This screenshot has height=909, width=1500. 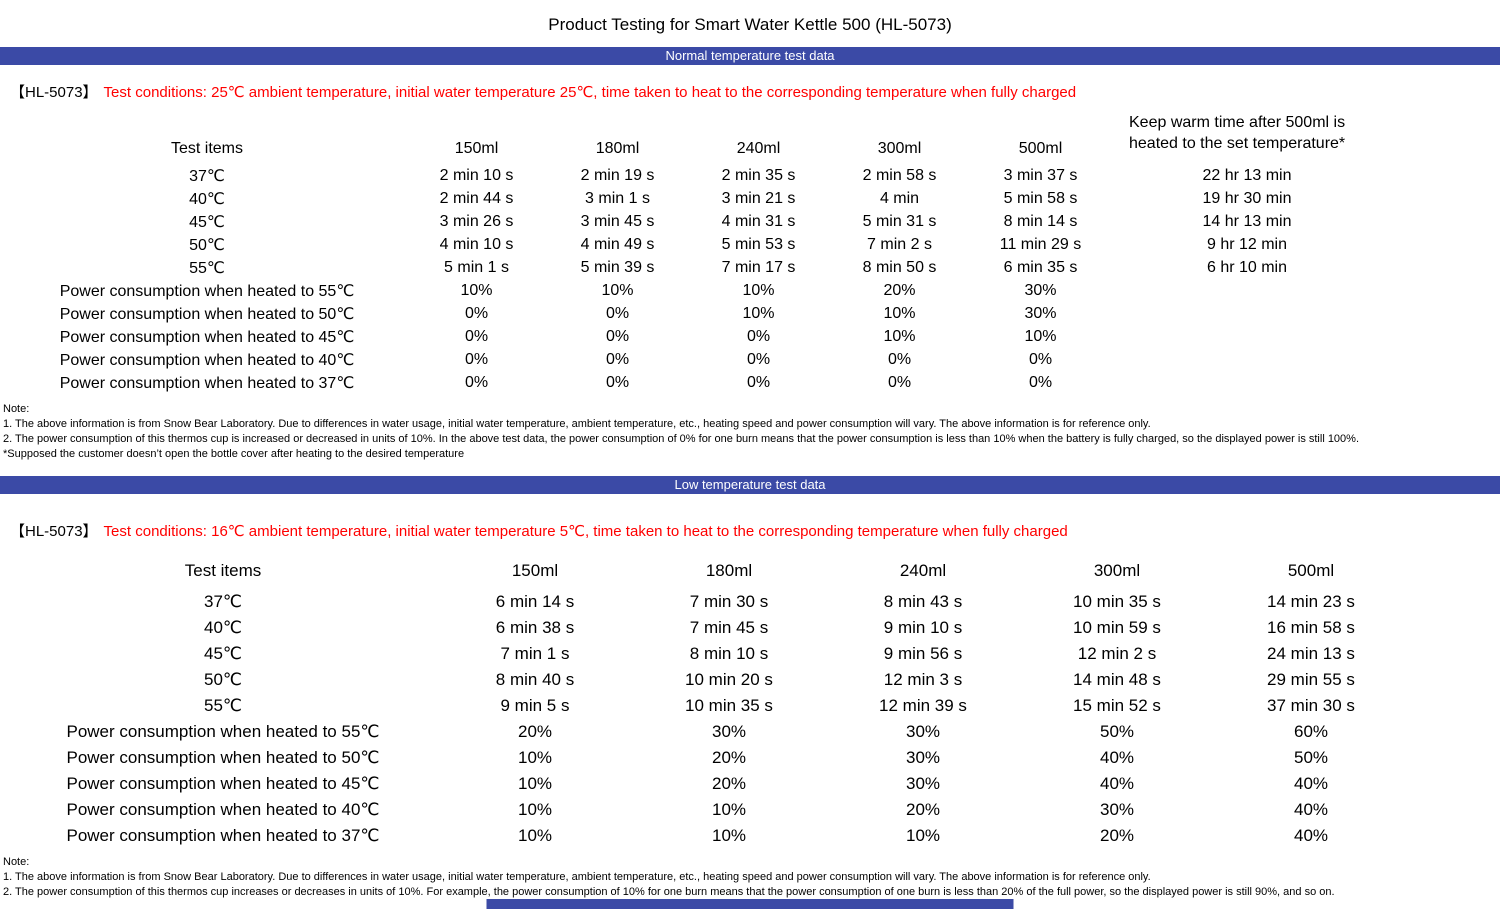 What do you see at coordinates (923, 653) in the screenshot?
I see `value-cell: 9 min 56 s` at bounding box center [923, 653].